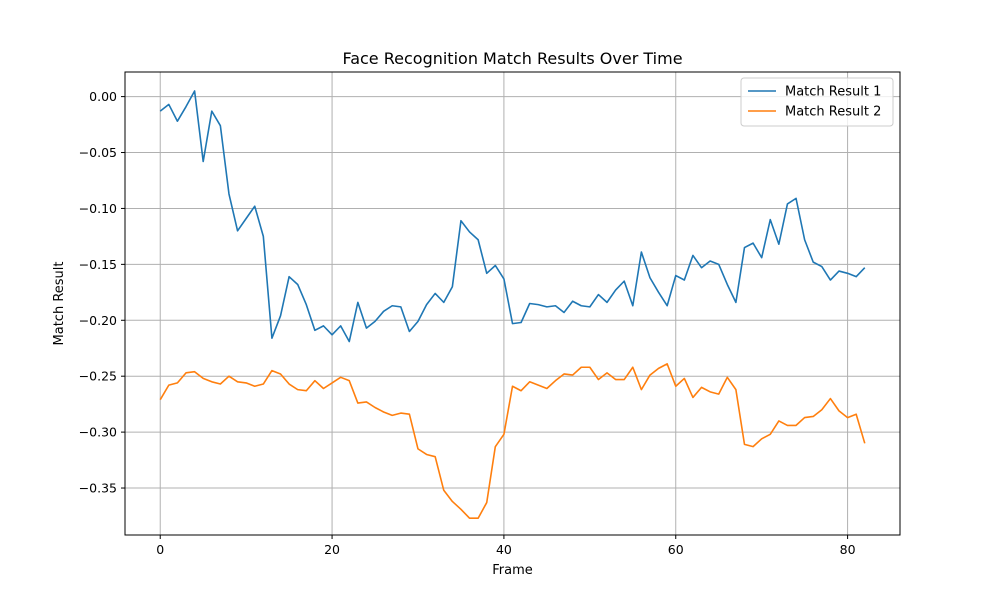 Image resolution: width=1000 pixels, height=600 pixels. I want to click on x-axis-title: Frame, so click(512, 570).